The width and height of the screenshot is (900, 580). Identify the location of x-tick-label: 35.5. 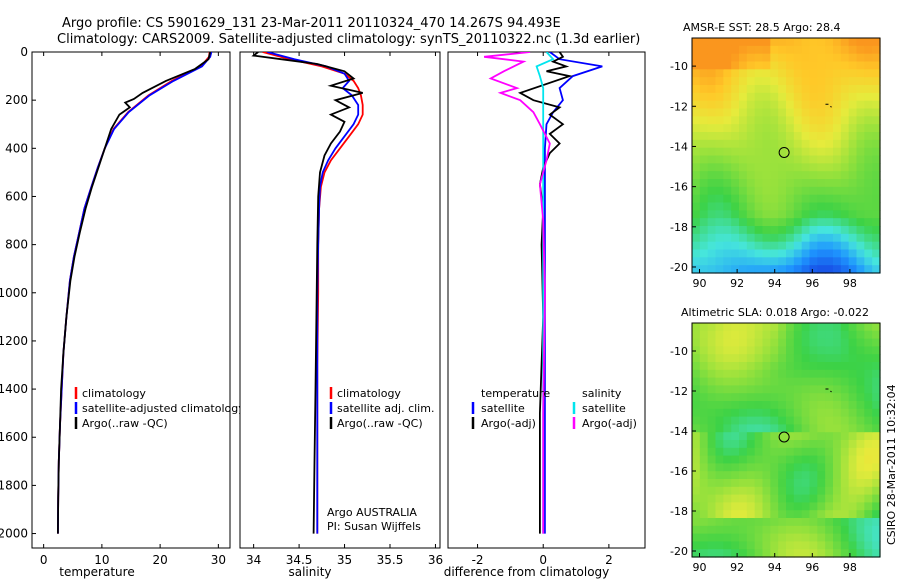
(390, 560).